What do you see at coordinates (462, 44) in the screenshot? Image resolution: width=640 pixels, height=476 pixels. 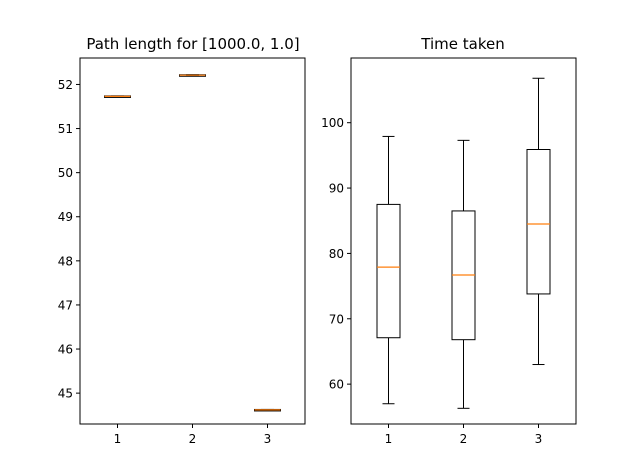 I see `chart-title: Time taken` at bounding box center [462, 44].